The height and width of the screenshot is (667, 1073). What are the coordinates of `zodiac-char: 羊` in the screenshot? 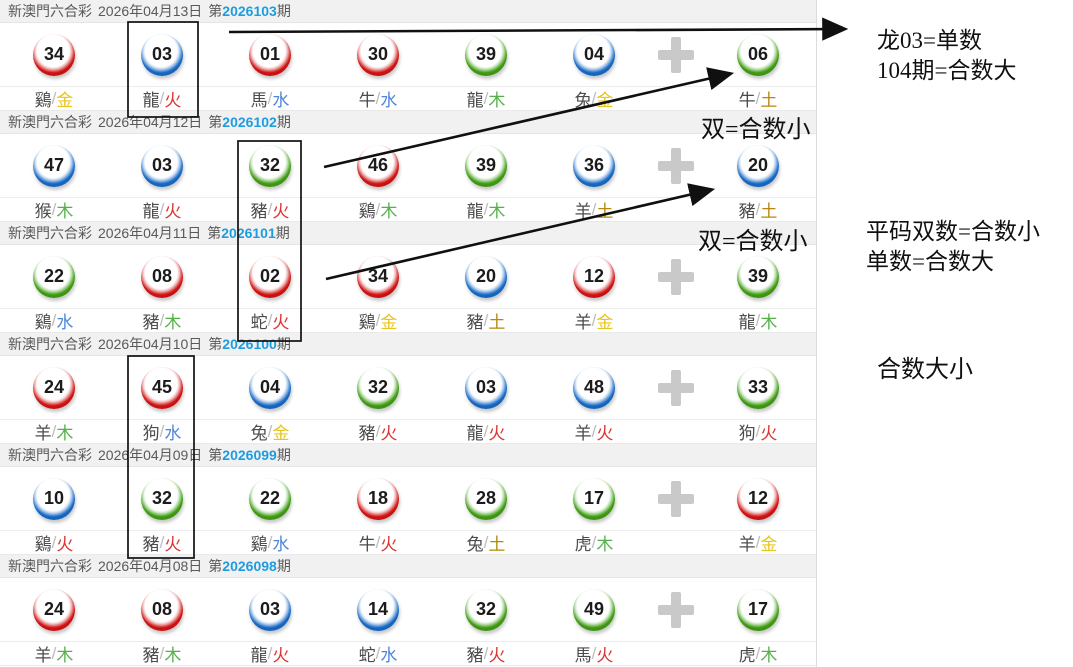 It's located at (583, 322).